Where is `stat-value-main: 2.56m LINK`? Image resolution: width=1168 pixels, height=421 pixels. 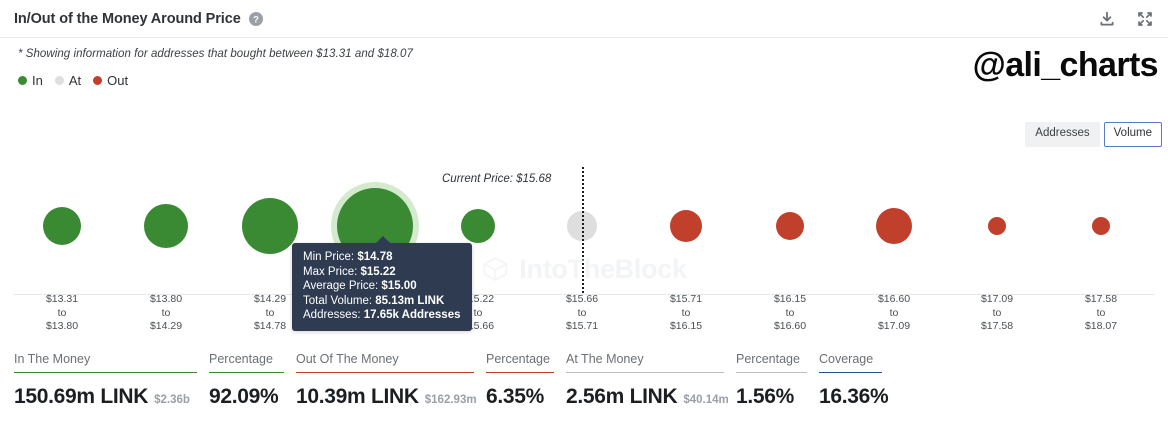
stat-value-main: 2.56m LINK is located at coordinates (622, 396).